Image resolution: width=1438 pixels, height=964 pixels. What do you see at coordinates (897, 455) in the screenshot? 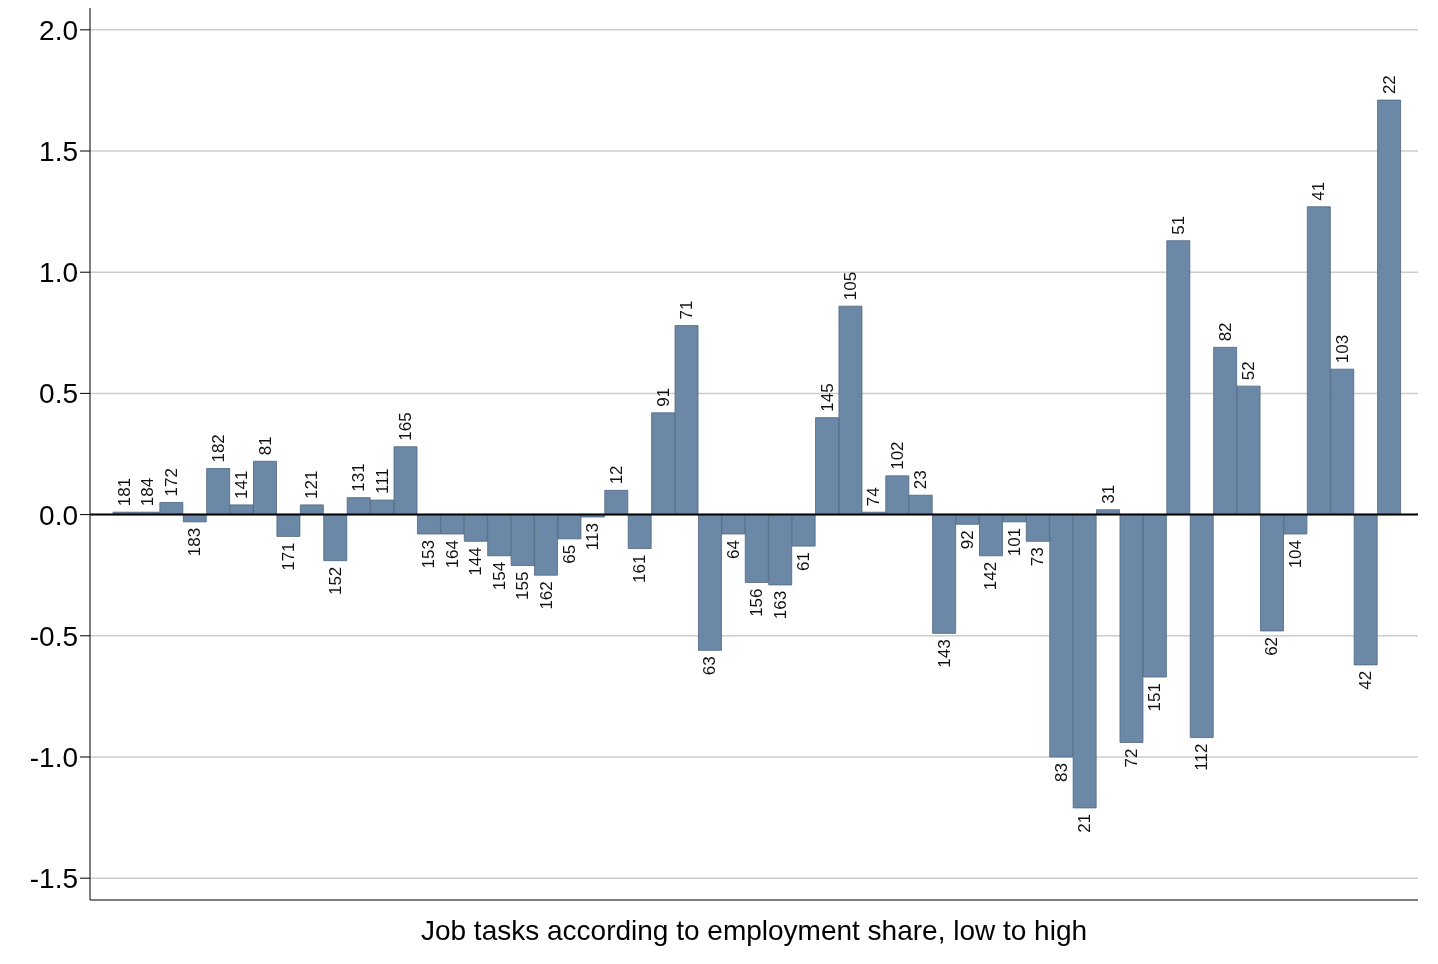
I see `x-tick-label: 102` at bounding box center [897, 455].